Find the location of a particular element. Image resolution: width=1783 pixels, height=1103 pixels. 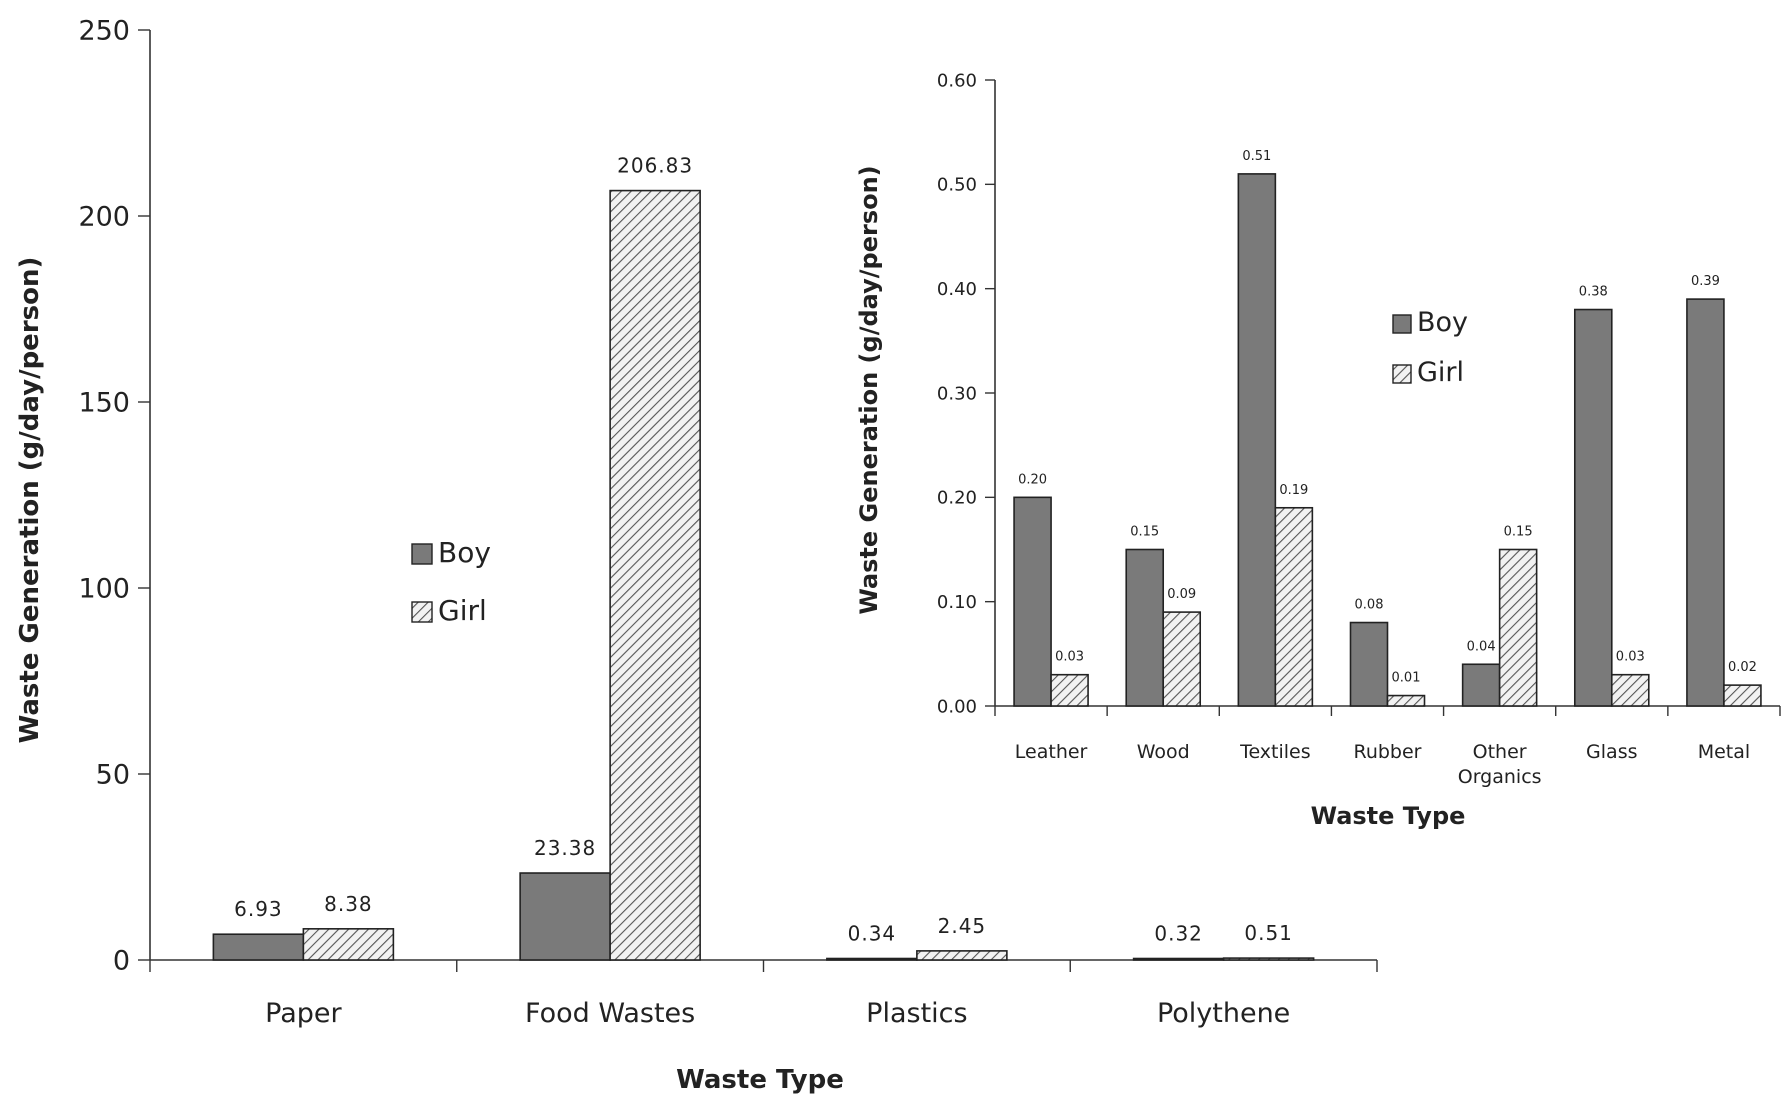

x-category-label: Food Wastes is located at coordinates (610, 1013).